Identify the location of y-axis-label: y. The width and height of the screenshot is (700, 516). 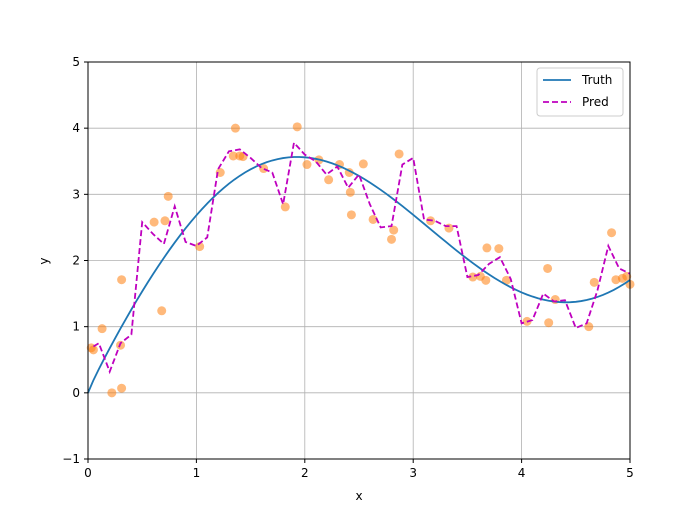
(44, 260).